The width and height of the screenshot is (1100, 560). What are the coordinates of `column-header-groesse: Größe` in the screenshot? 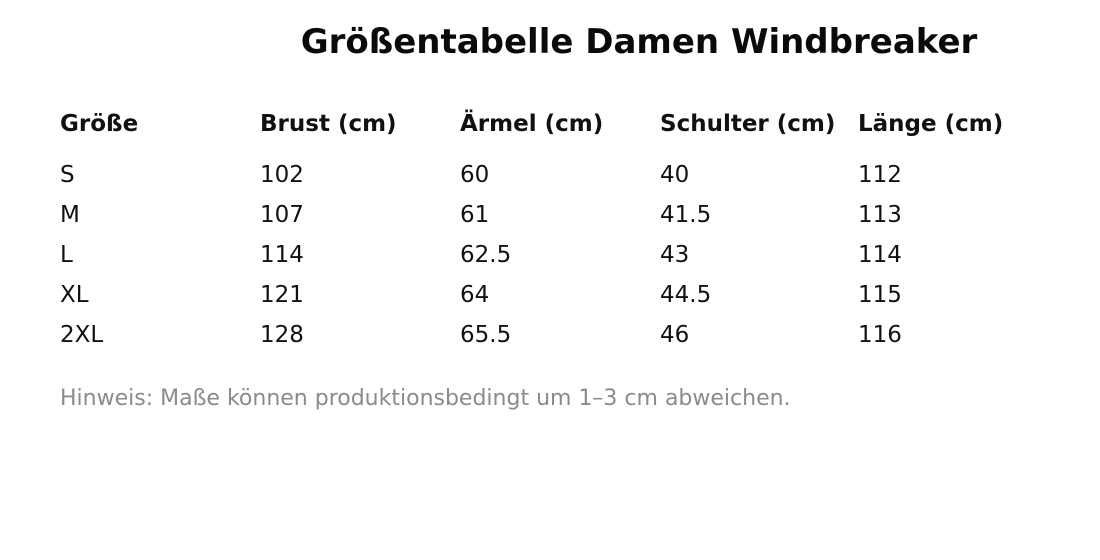 It's located at (99, 124).